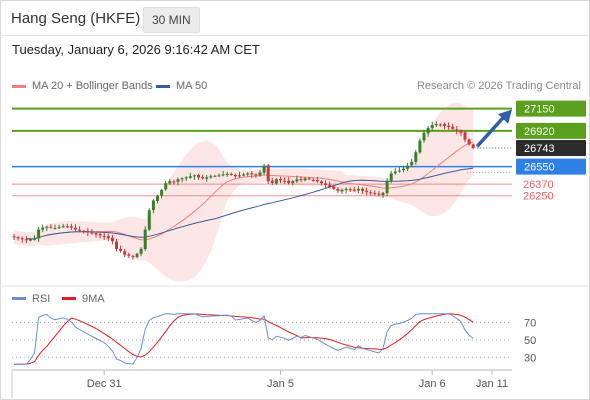 The width and height of the screenshot is (590, 400). Describe the element at coordinates (539, 110) in the screenshot. I see `level-label-27150: 27150` at that location.